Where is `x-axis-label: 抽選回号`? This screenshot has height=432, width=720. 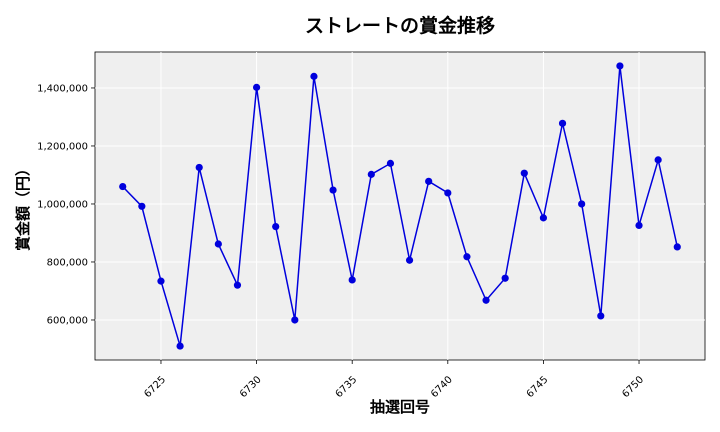 x-axis-label: 抽選回号 is located at coordinates (400, 407).